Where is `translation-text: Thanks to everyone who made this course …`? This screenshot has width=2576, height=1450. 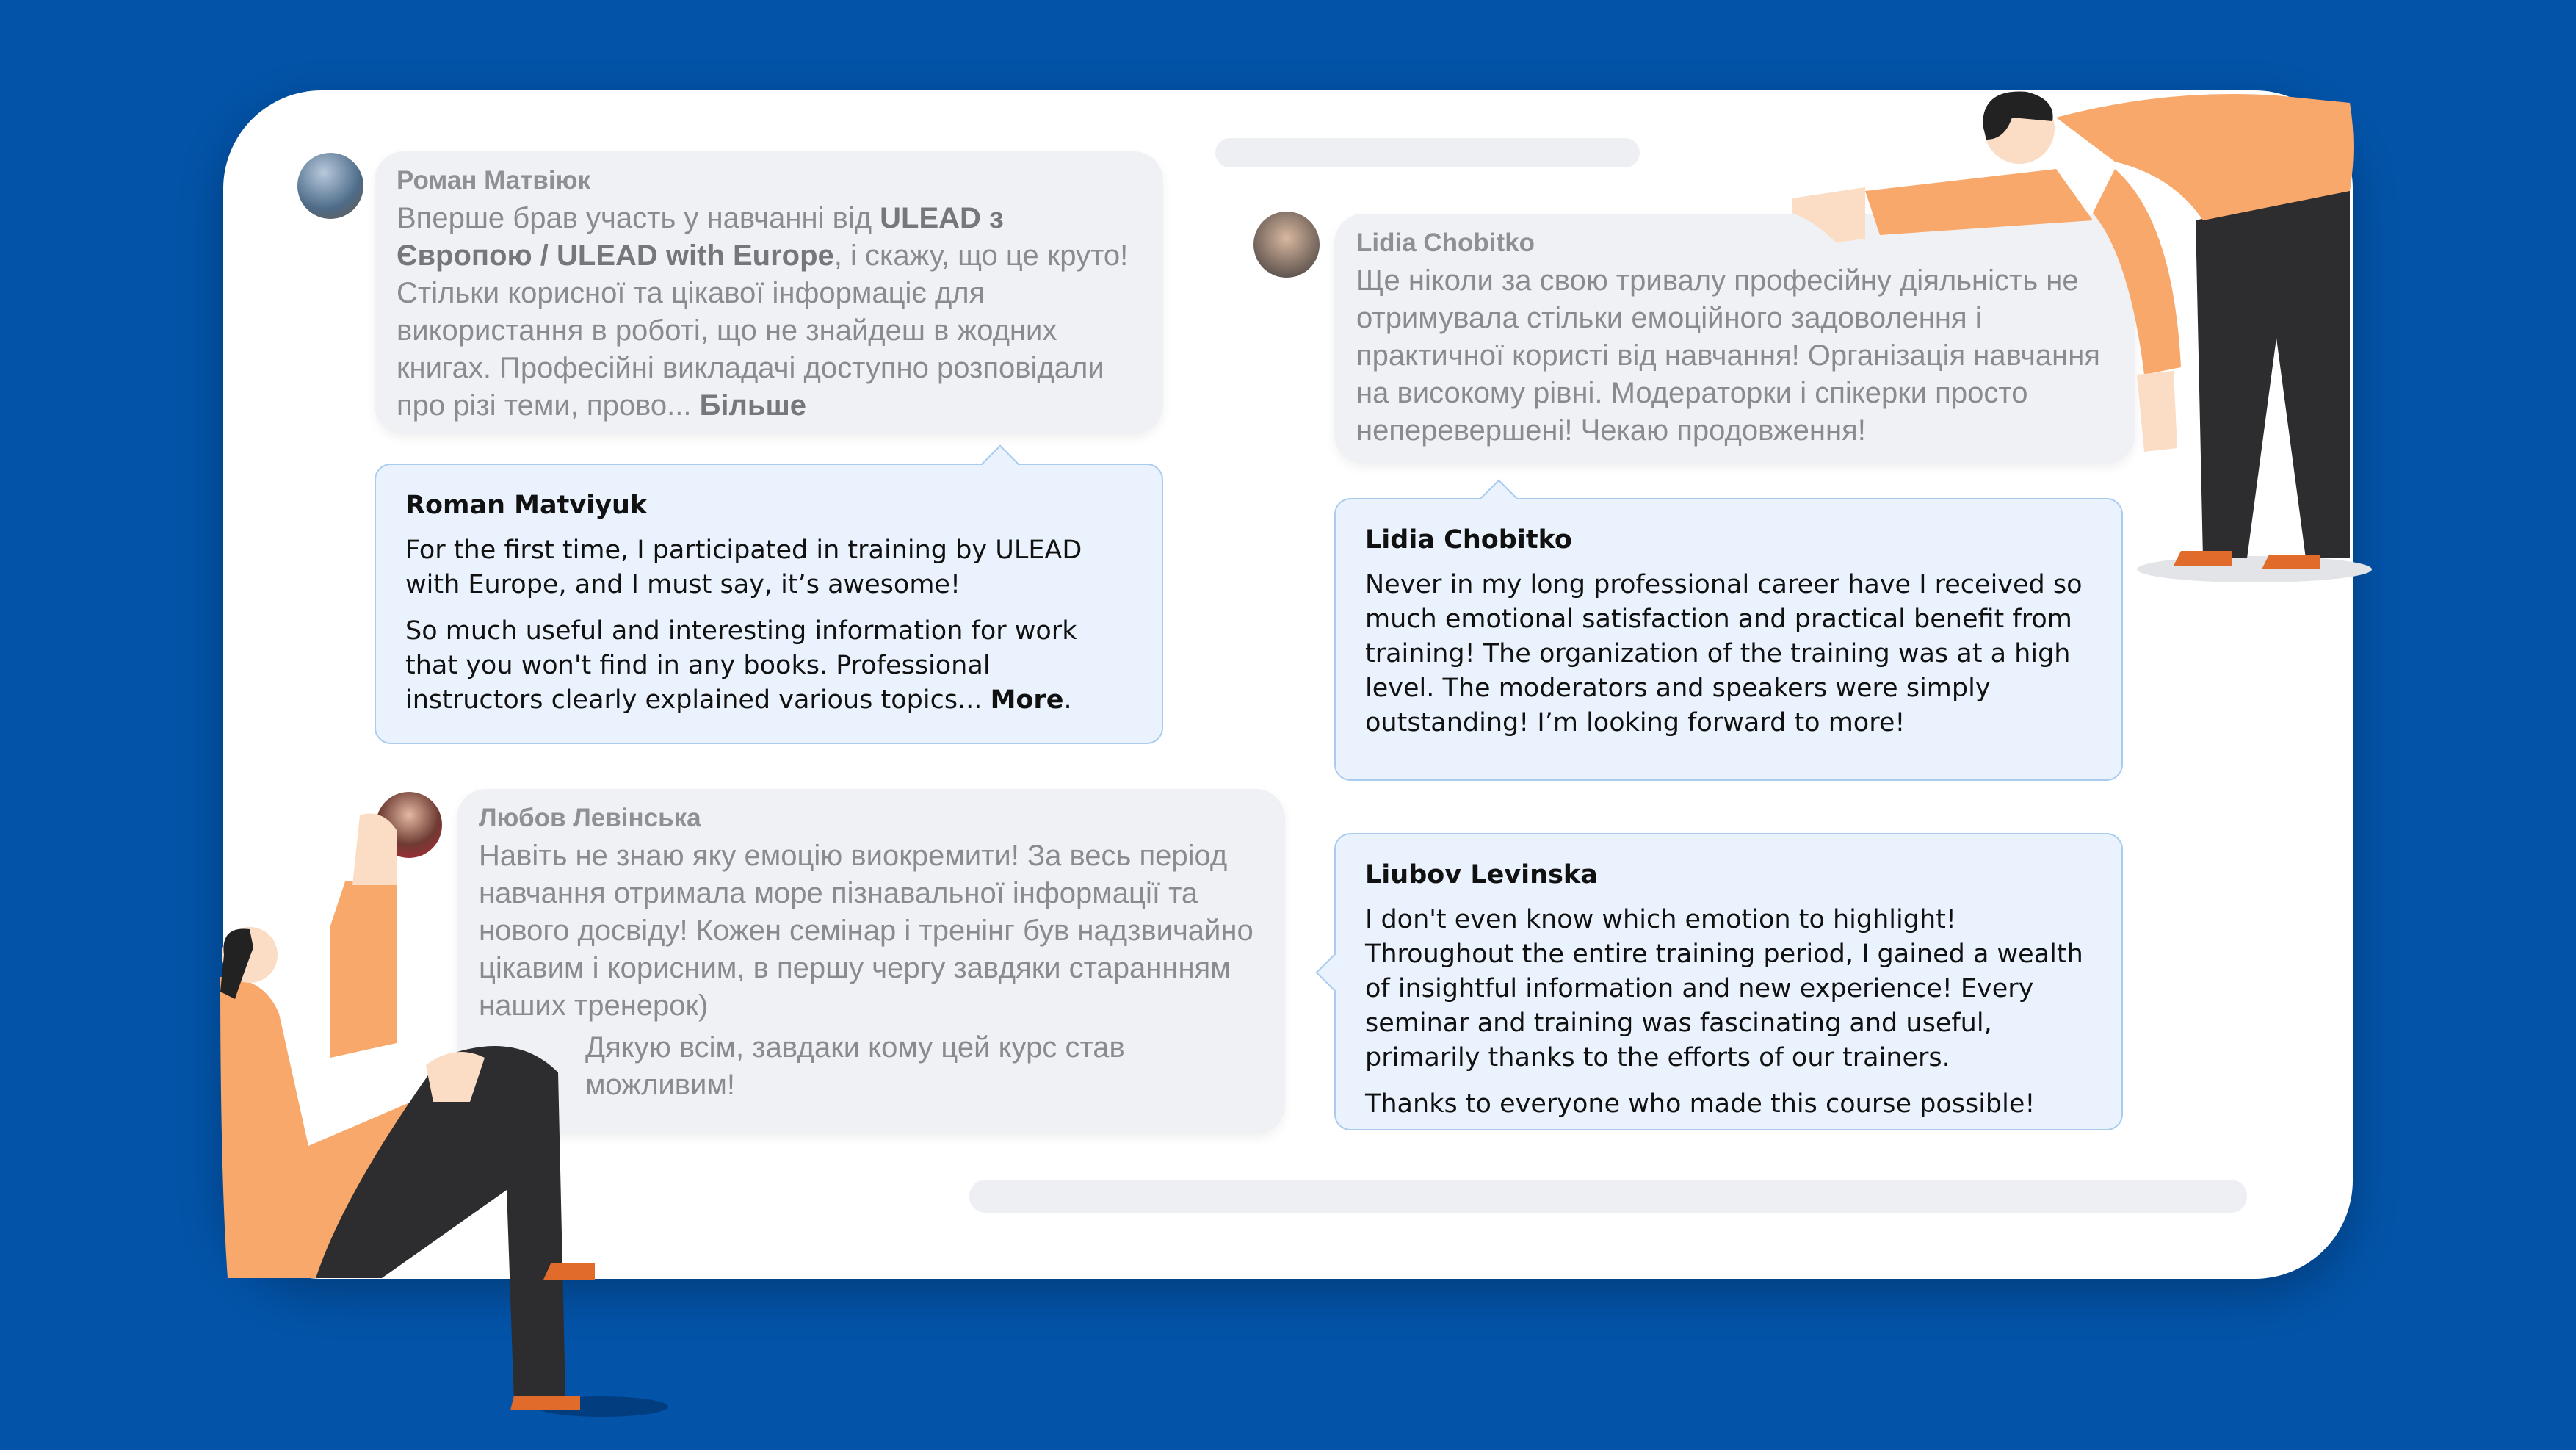 translation-text: Thanks to everyone who made this course … is located at coordinates (1700, 1104).